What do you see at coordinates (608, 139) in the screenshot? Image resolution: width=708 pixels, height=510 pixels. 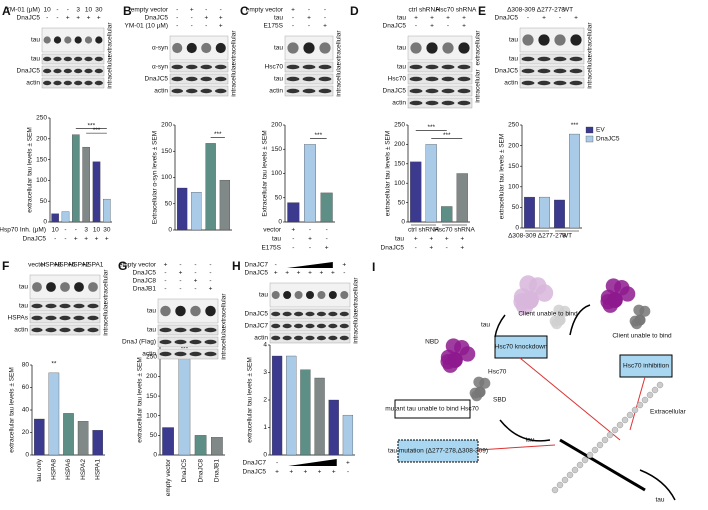 I see `legend-label: DnaJC5` at bounding box center [608, 139].